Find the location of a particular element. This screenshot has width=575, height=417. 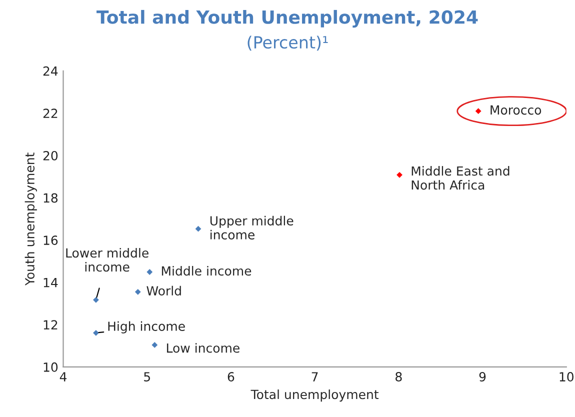

x-tick-label: 7 is located at coordinates (315, 377).